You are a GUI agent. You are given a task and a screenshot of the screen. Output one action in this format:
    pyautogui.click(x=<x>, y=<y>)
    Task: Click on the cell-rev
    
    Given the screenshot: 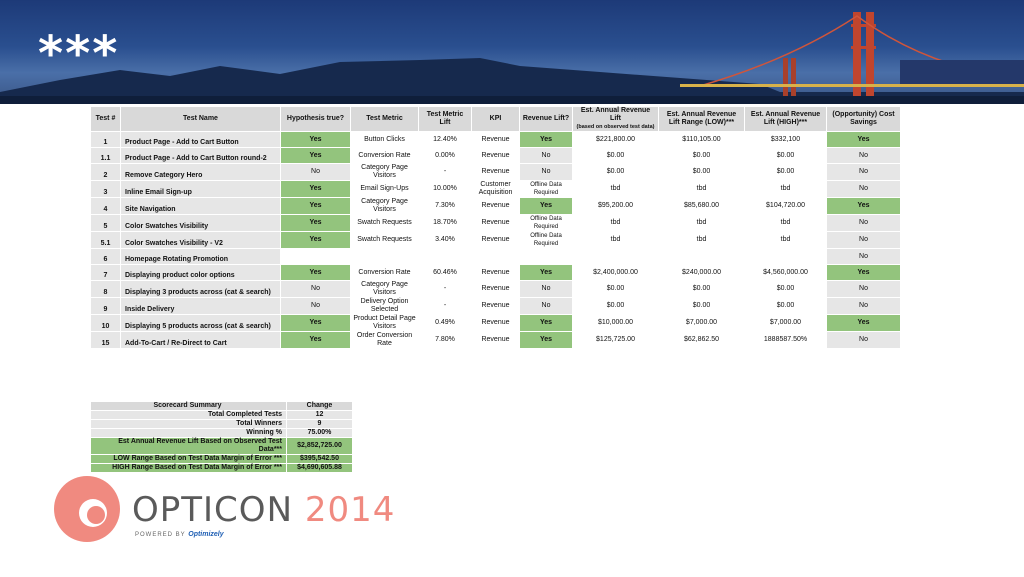 What is the action you would take?
    pyautogui.click(x=546, y=256)
    